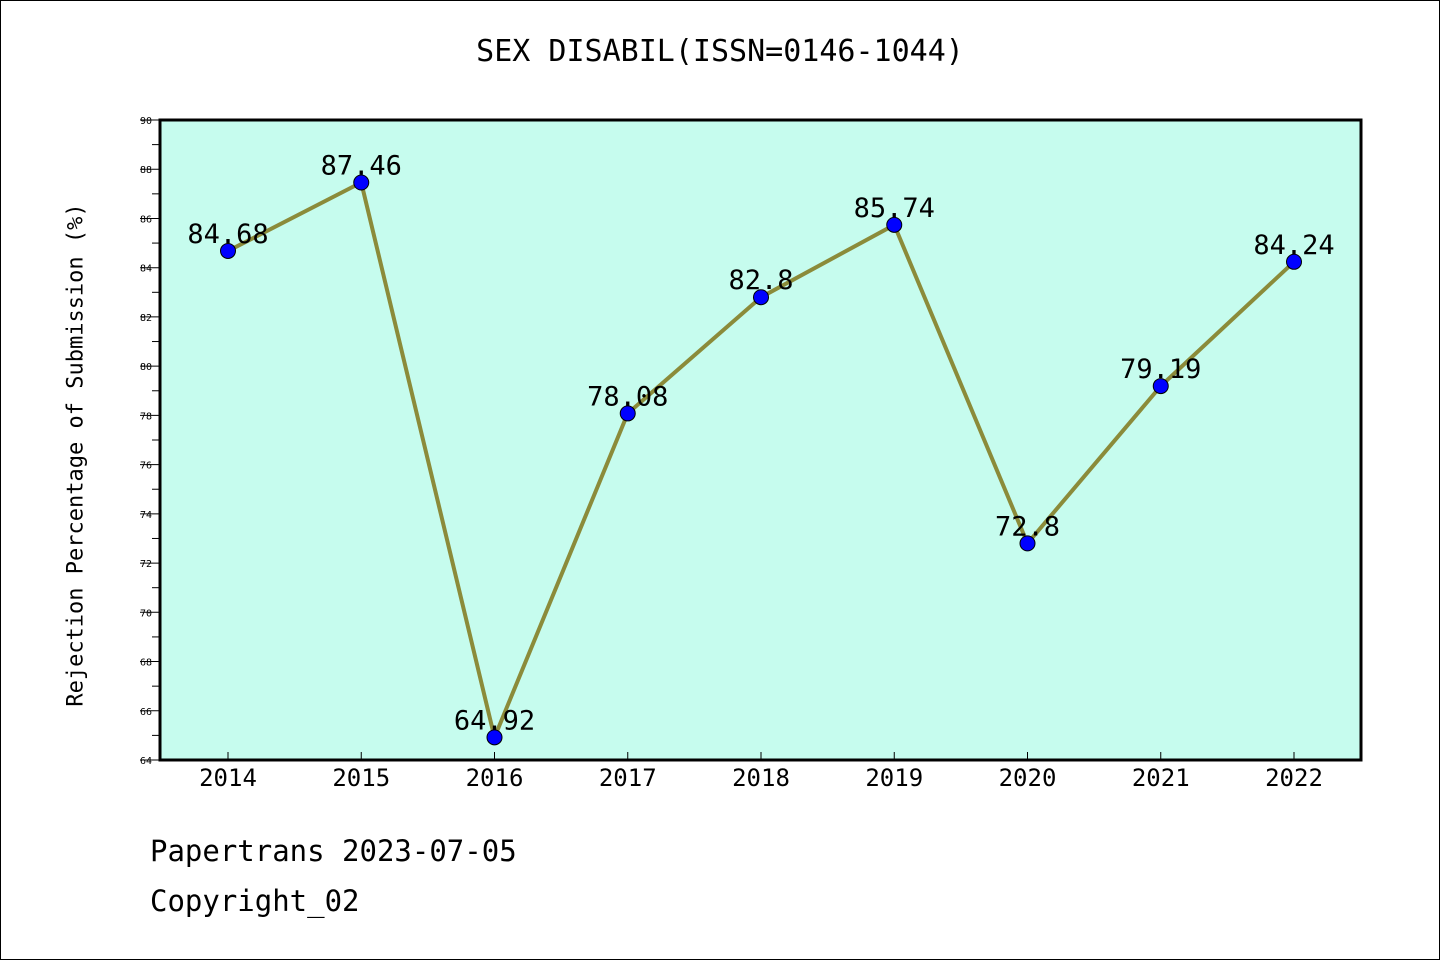 The height and width of the screenshot is (960, 1440). Describe the element at coordinates (146, 416) in the screenshot. I see `y-tick-label: 78` at that location.